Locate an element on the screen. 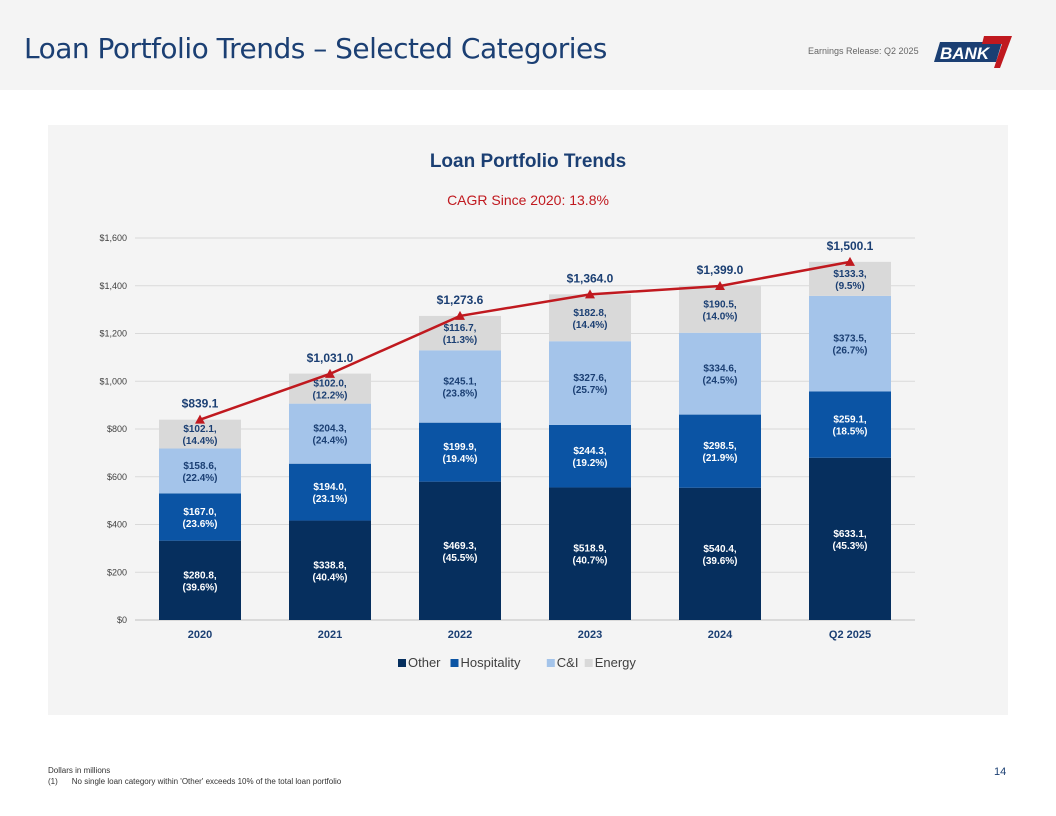  chart-subtitle: CAGR Since 2020: 13.8% is located at coordinates (528, 200).